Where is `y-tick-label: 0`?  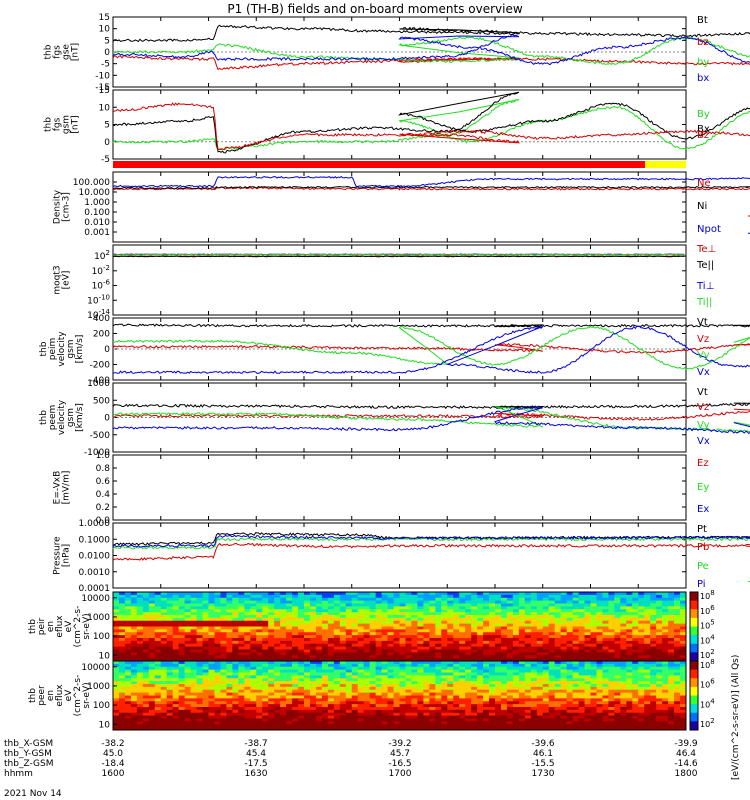 y-tick-label: 0 is located at coordinates (107, 53).